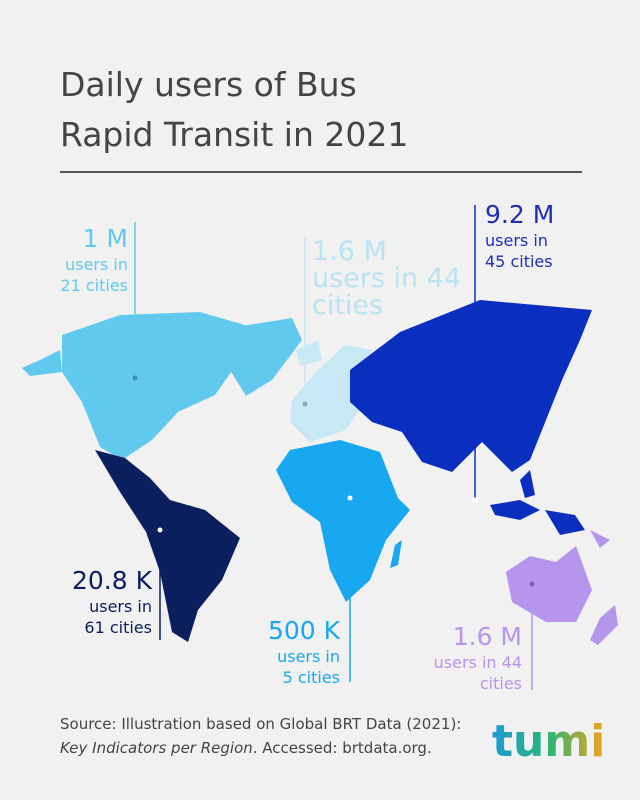  I want to click on africa, so click(343, 521).